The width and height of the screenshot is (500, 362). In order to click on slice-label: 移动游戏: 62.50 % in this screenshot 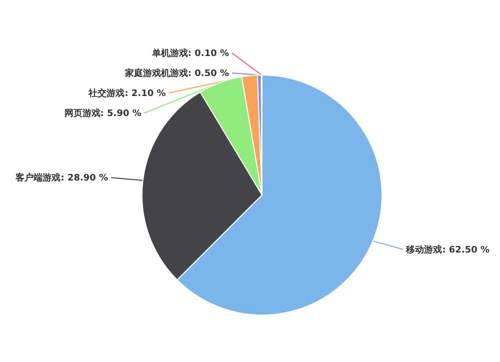, I will do `click(447, 250)`.